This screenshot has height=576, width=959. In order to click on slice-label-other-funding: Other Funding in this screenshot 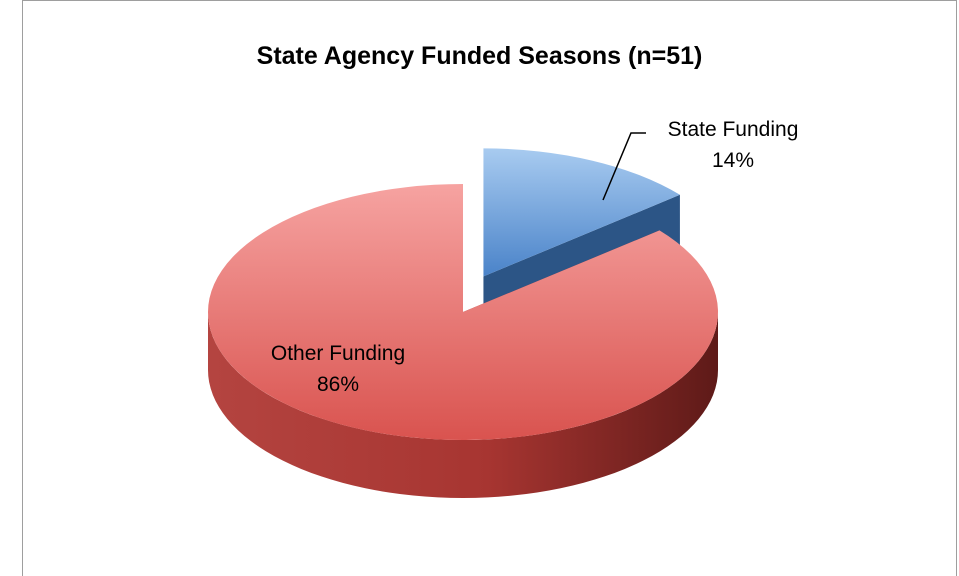, I will do `click(338, 353)`.